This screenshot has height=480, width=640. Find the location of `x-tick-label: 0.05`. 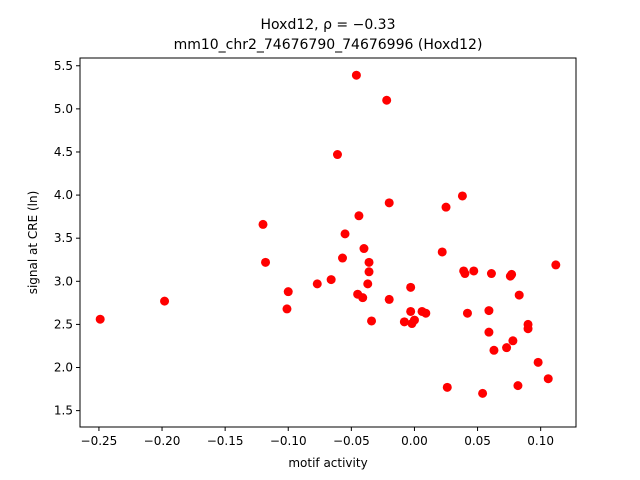

x-tick-label: 0.05 is located at coordinates (477, 441).